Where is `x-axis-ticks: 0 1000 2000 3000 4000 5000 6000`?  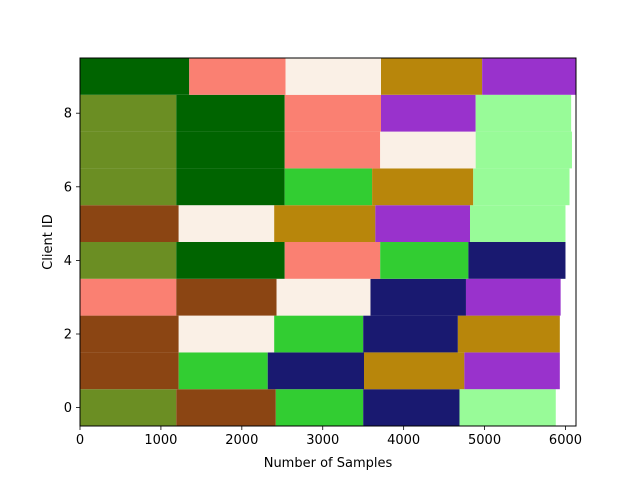 x-axis-ticks: 0 1000 2000 3000 4000 5000 6000 is located at coordinates (329, 437).